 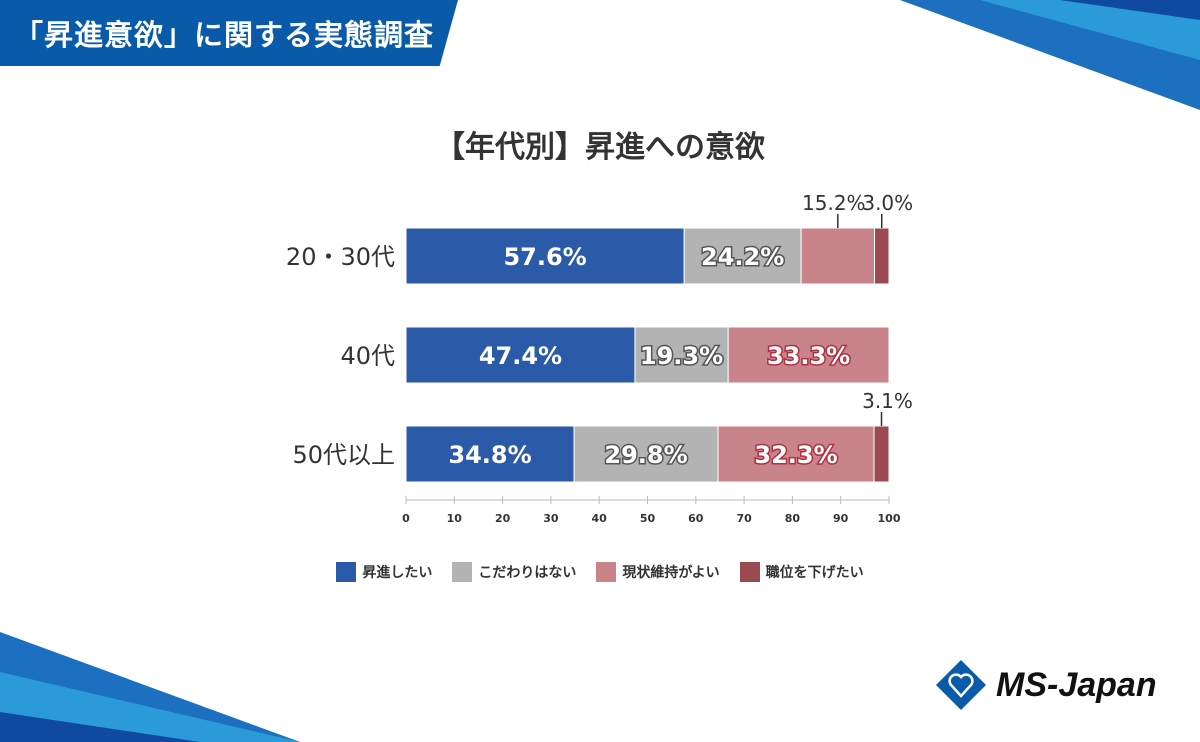 I want to click on data-label: 19.3%, so click(x=681, y=356).